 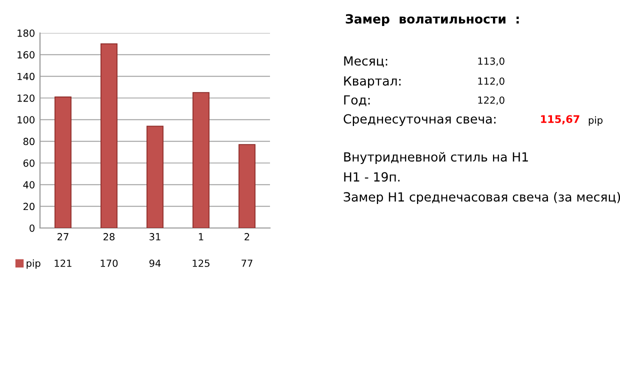 What do you see at coordinates (26, 54) in the screenshot?
I see `y-tick-label: 160` at bounding box center [26, 54].